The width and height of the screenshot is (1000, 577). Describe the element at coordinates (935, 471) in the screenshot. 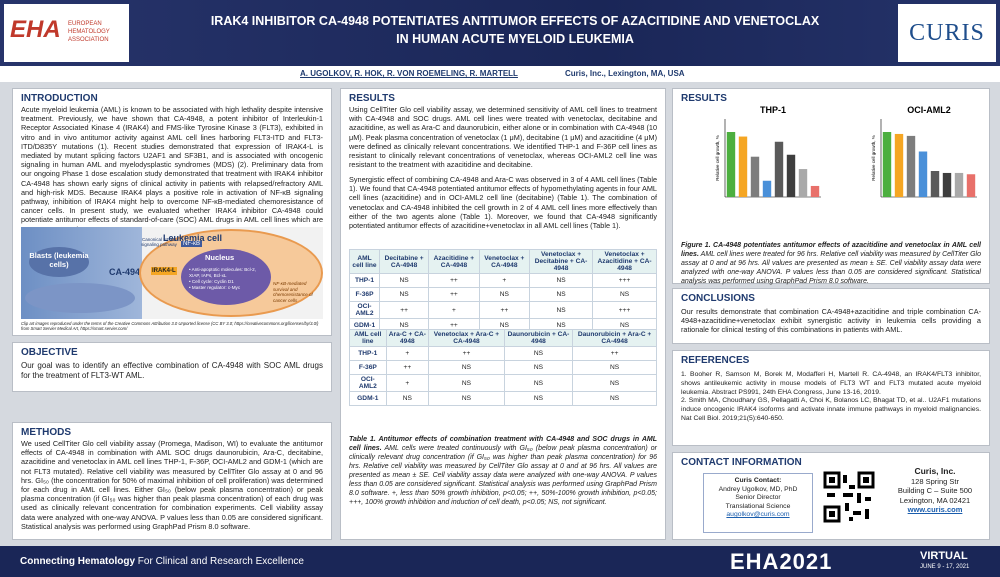

I see `company: Curis, Inc.` at that location.